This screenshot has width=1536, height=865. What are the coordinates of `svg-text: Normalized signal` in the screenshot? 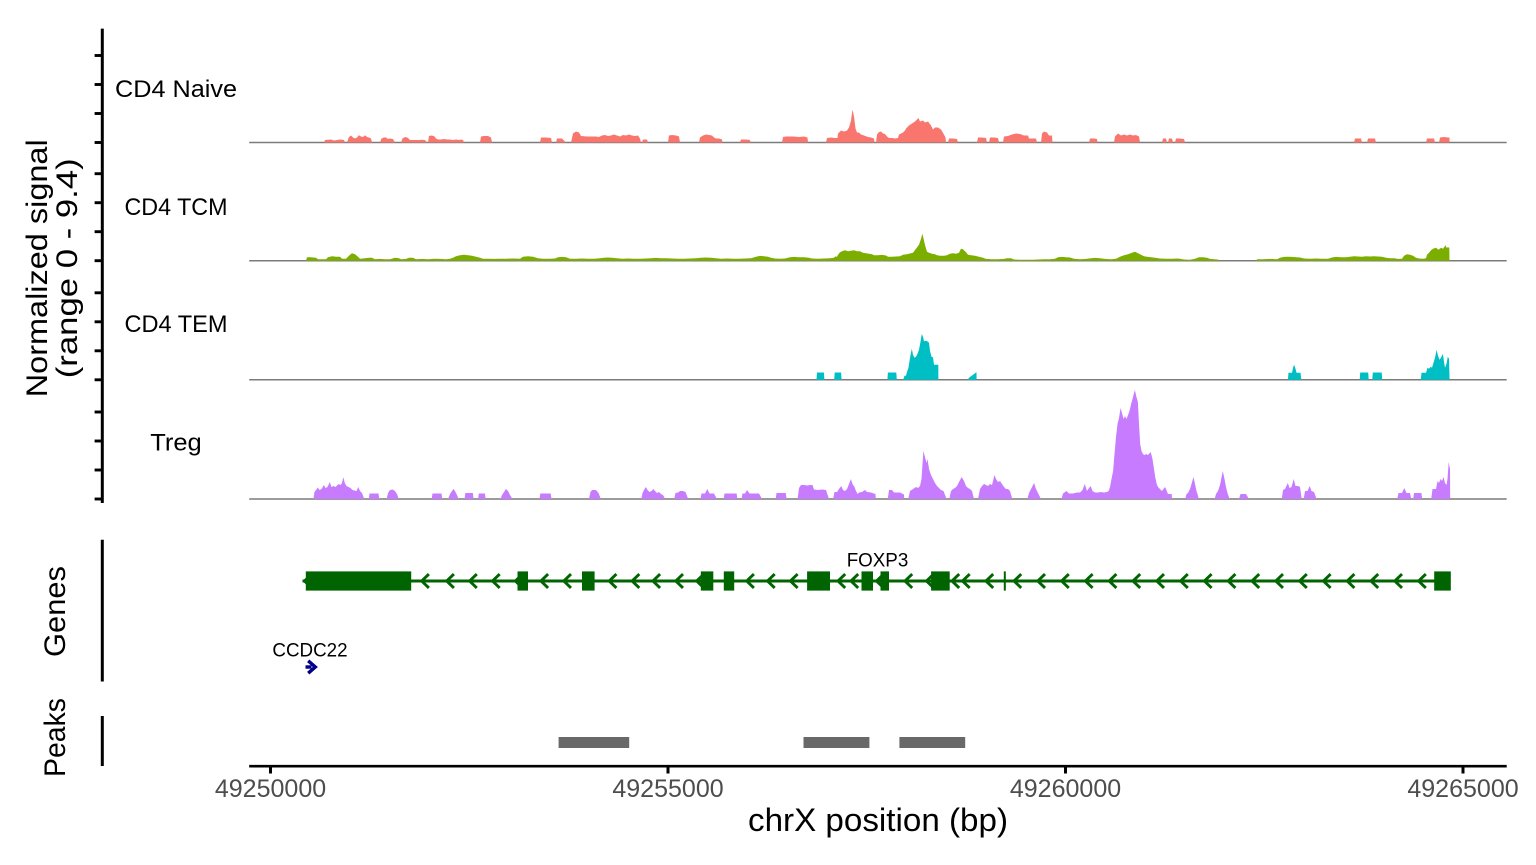 It's located at (37, 268).